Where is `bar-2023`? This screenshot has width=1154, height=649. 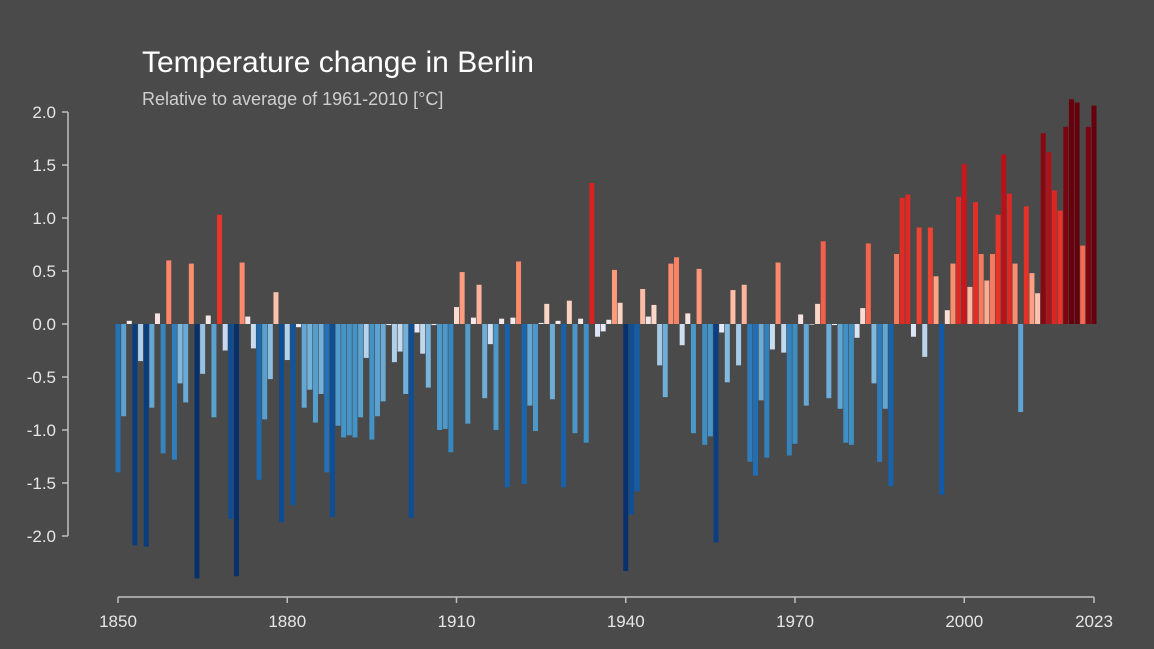 bar-2023 is located at coordinates (1094, 214).